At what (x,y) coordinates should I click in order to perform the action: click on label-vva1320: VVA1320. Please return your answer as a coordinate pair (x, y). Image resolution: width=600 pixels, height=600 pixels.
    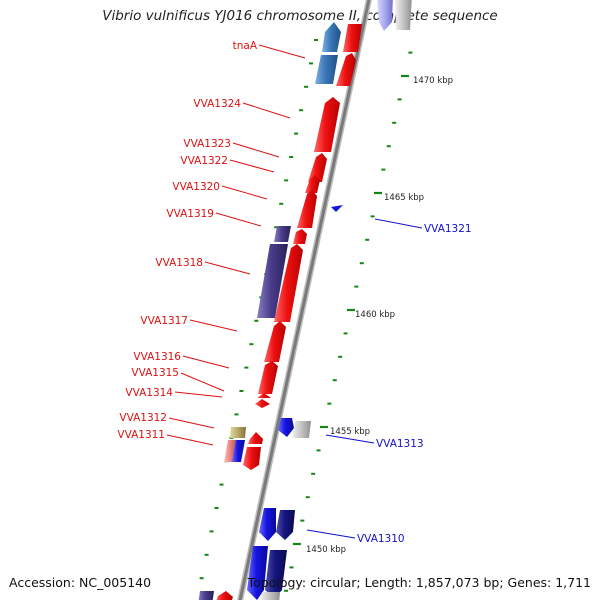
    Looking at the image, I should click on (196, 187).